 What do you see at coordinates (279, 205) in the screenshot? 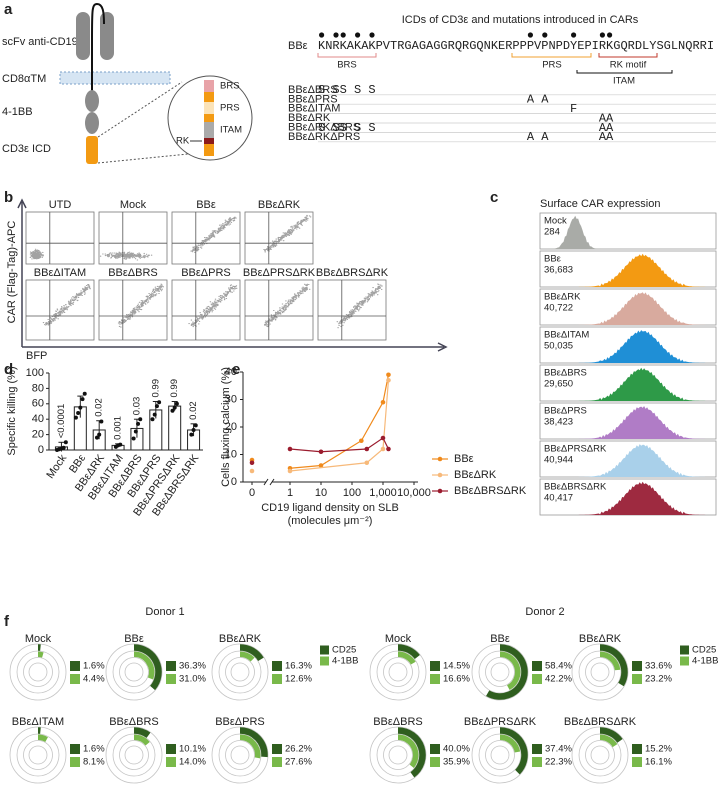
I see `plot-title: BBεΔRK` at bounding box center [279, 205].